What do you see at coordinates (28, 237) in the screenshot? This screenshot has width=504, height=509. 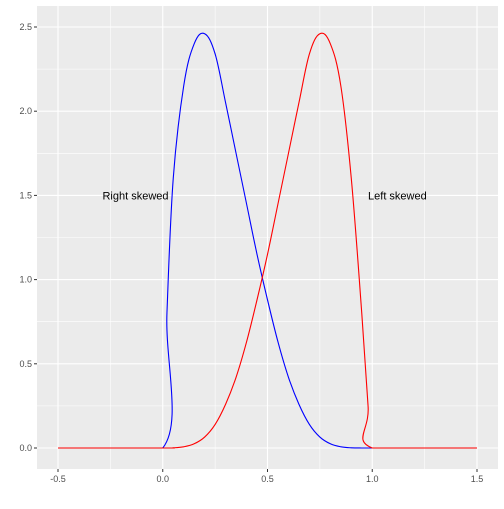 I see `y-axis: 0.0 0.5 1.0 1.5 2.0 2.5` at bounding box center [28, 237].